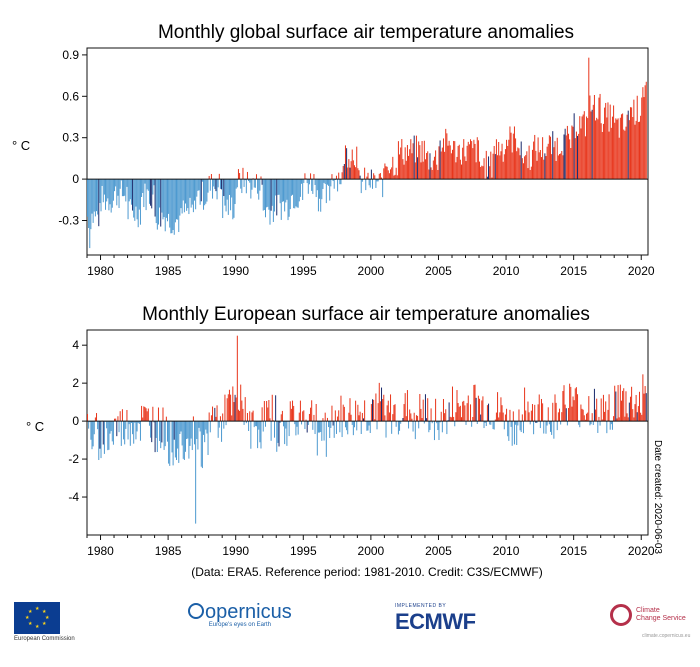  Describe the element at coordinates (100, 271) in the screenshot. I see `x-tick-label: 1980` at that location.